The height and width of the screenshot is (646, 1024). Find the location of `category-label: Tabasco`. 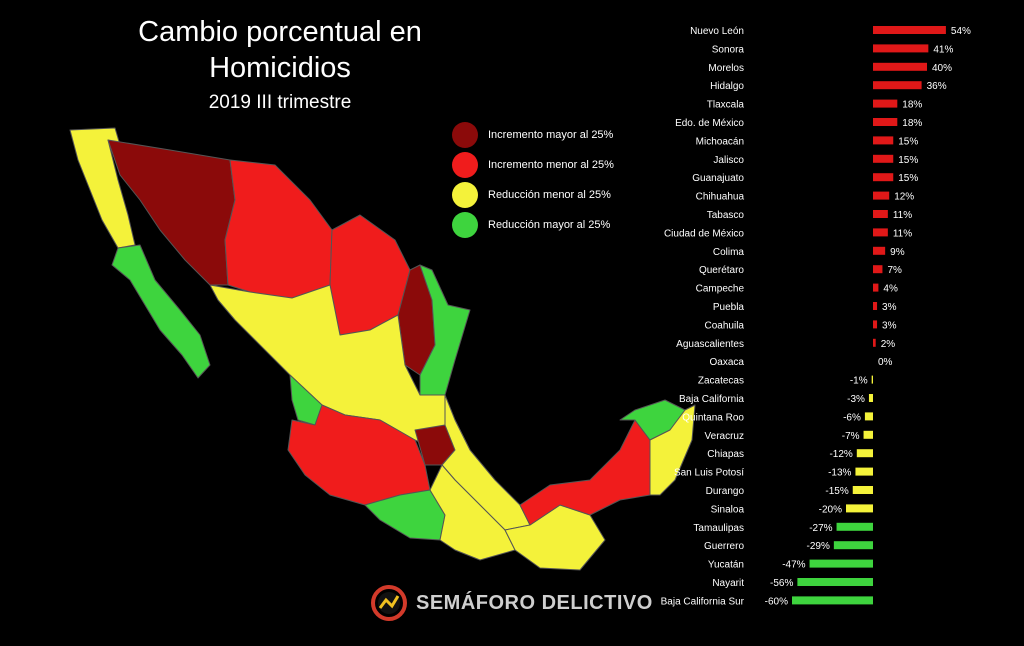

category-label: Tabasco is located at coordinates (726, 215).